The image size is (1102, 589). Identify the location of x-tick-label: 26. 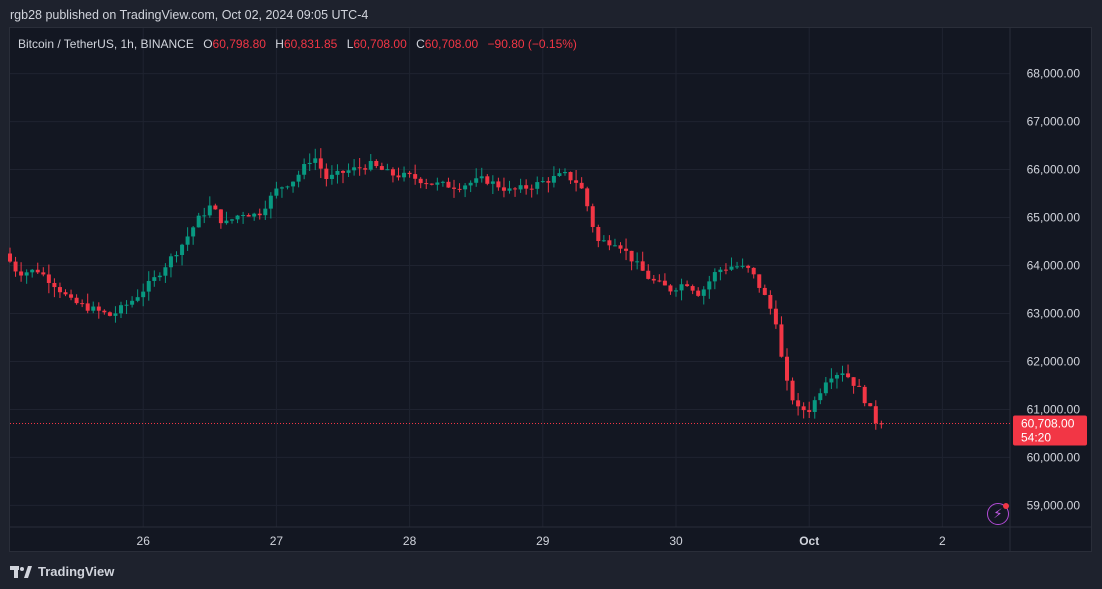
(144, 541).